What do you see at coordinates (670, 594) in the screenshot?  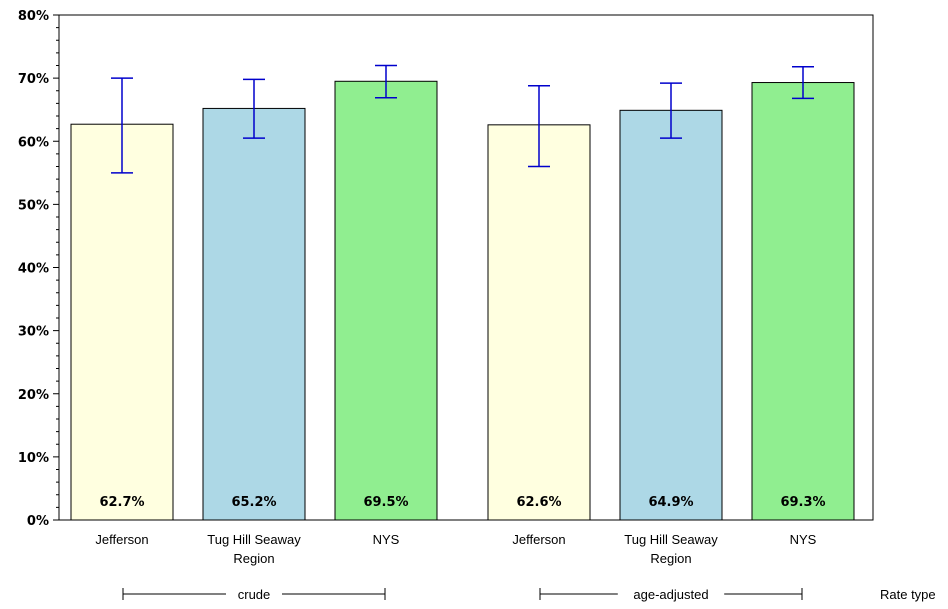 I see `group-label: age-adjusted` at bounding box center [670, 594].